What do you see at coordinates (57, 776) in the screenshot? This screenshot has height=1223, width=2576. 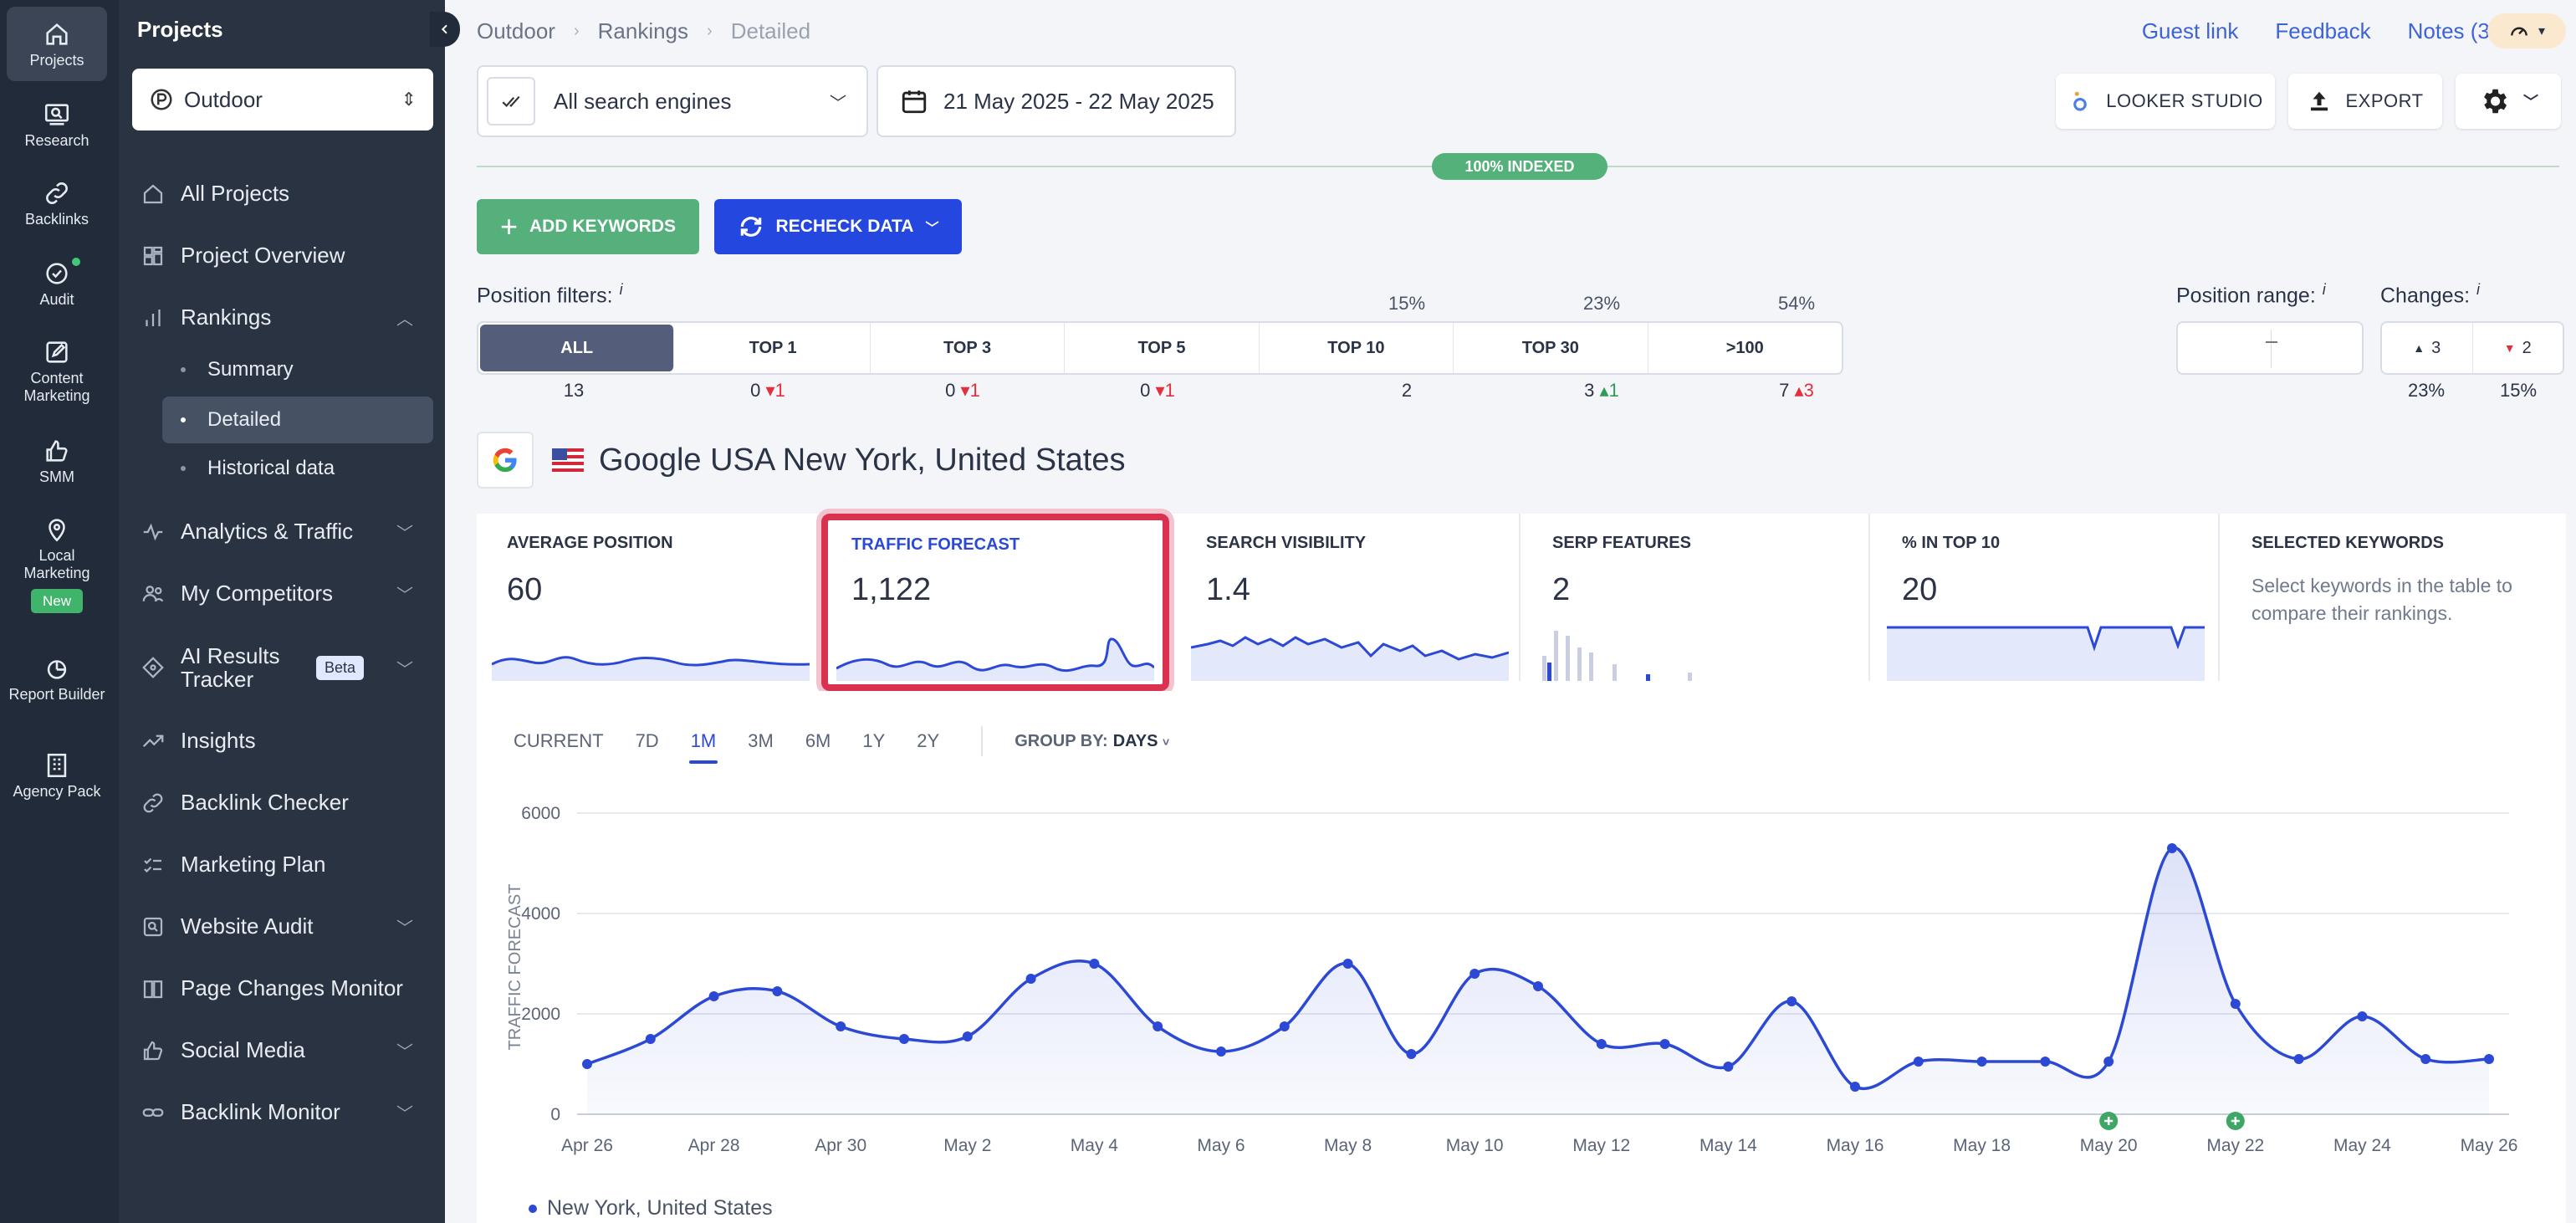 I see `rail-agency-pack: Agency Pack` at bounding box center [57, 776].